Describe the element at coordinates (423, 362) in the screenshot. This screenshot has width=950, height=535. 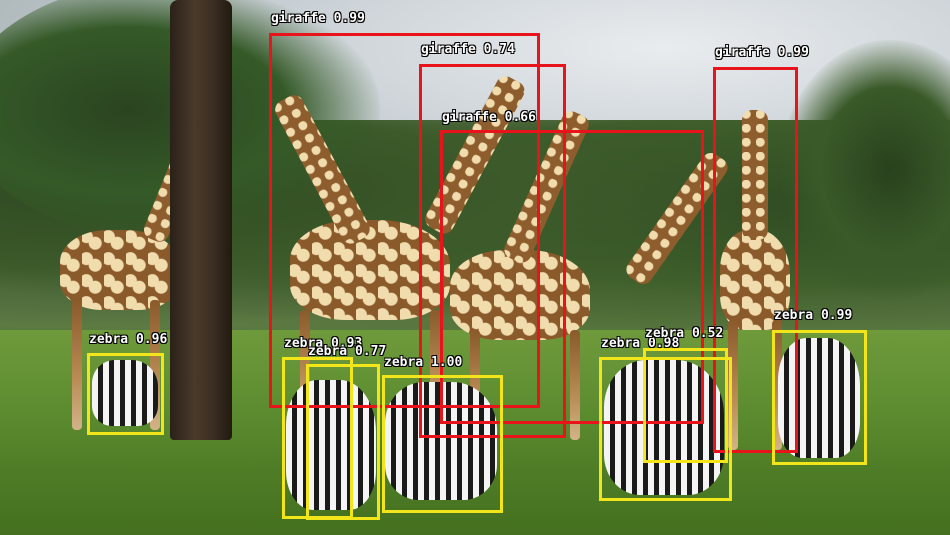
I see `detection-label: zebra 1.00` at that location.